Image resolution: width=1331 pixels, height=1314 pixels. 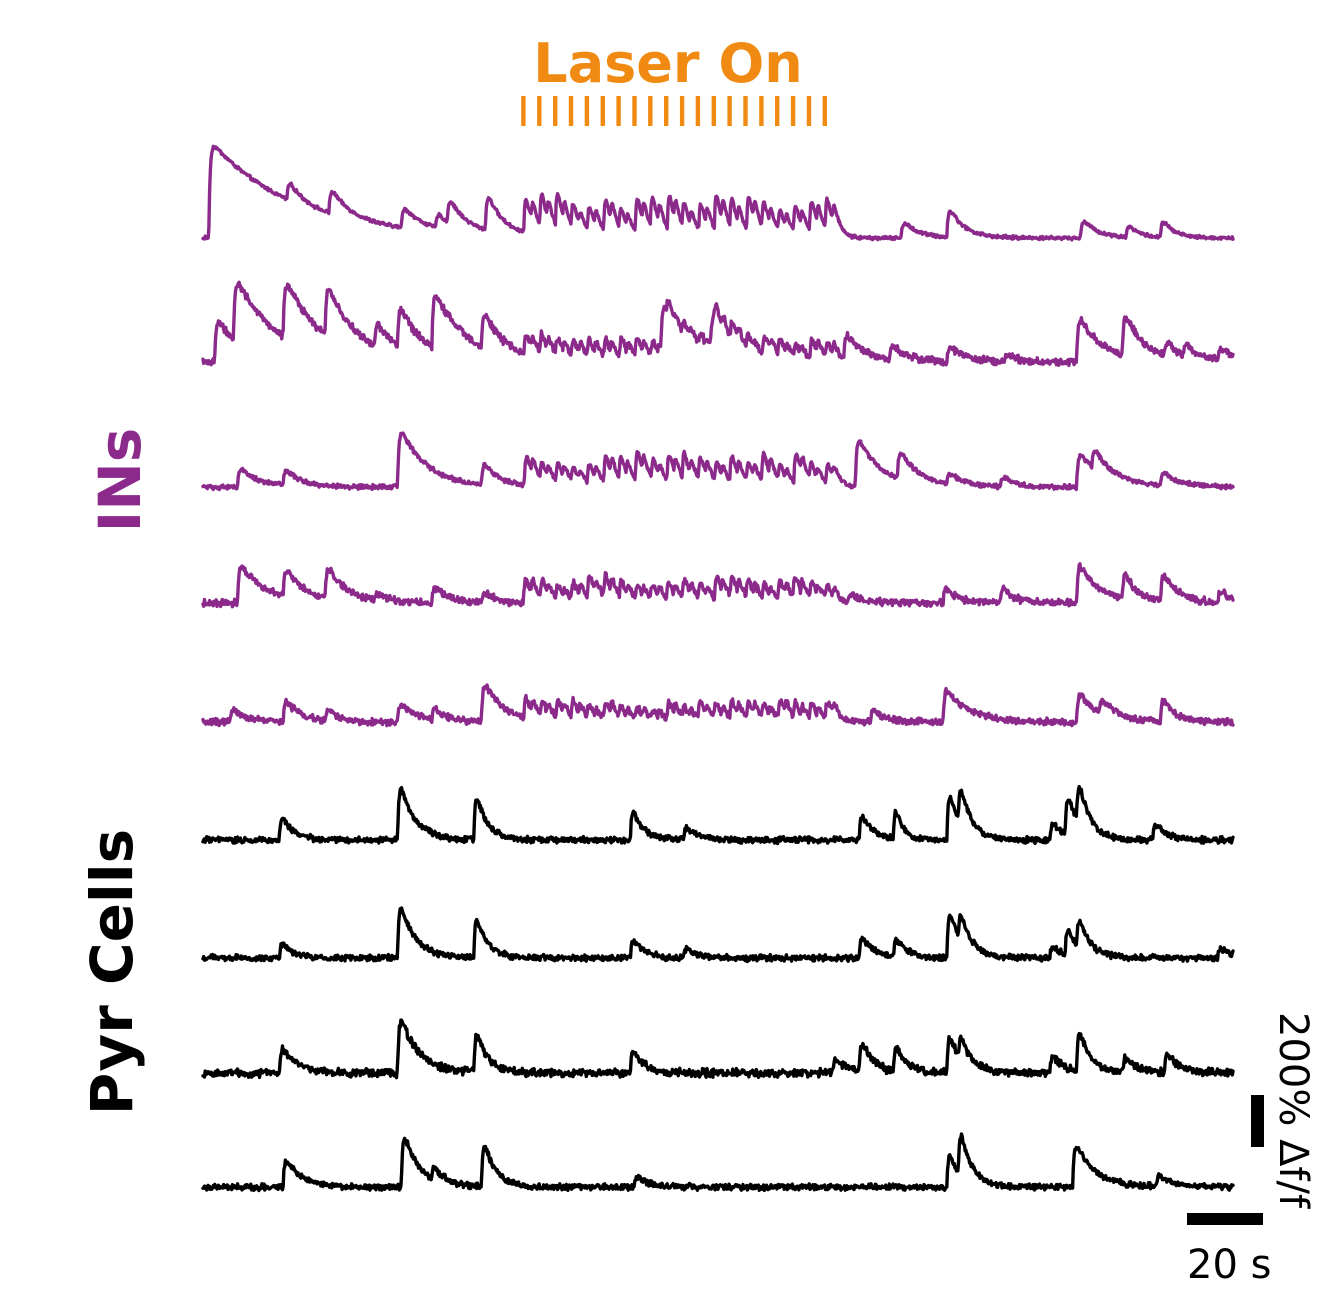 I want to click on ins-group-label: INs, so click(x=120, y=480).